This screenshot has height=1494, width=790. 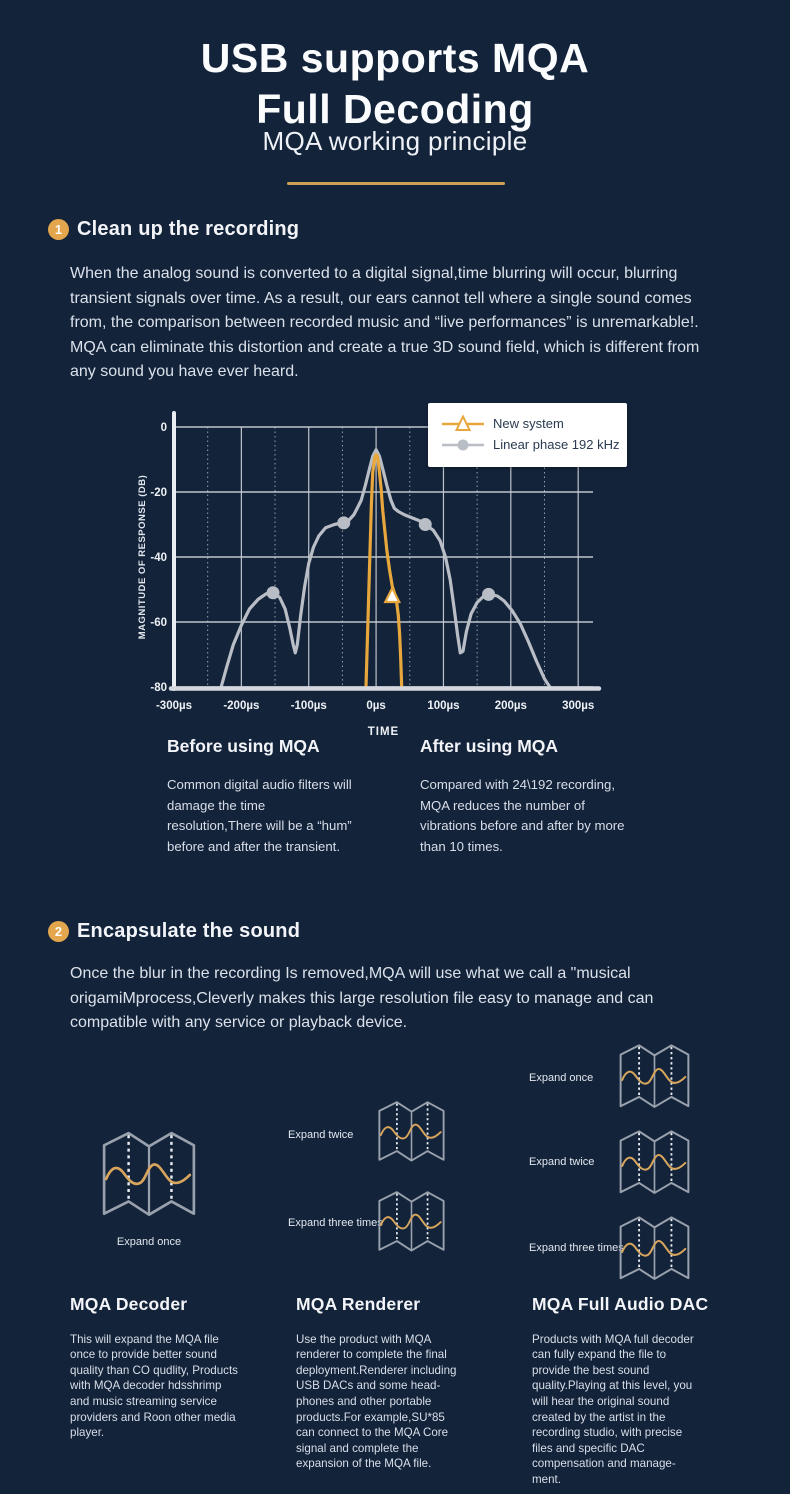 What do you see at coordinates (158, 493) in the screenshot?
I see `svg-text: -20` at bounding box center [158, 493].